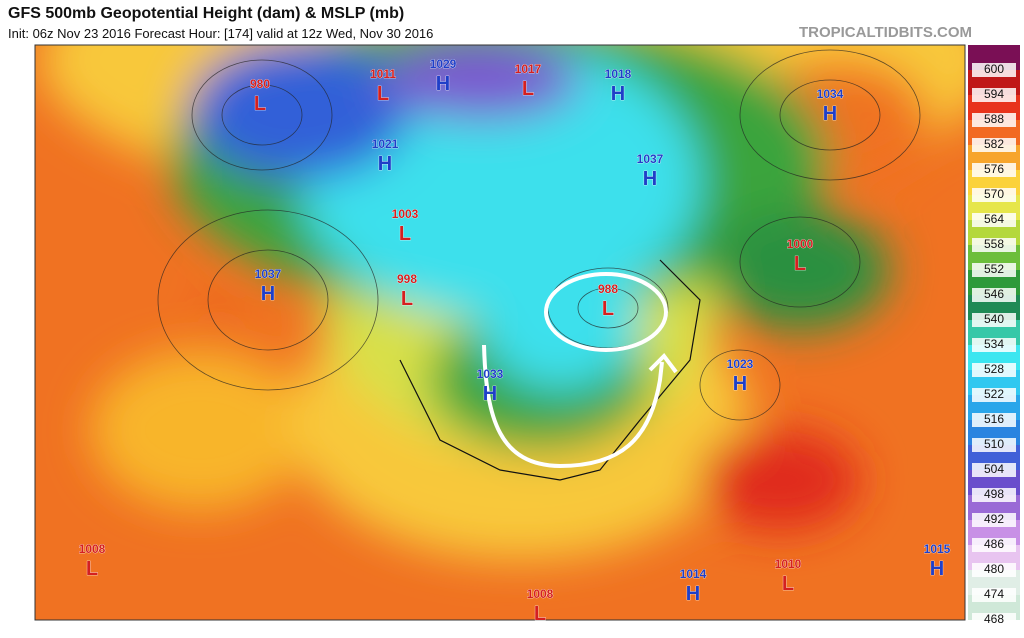  I want to click on center-value: 1021, so click(385, 144).